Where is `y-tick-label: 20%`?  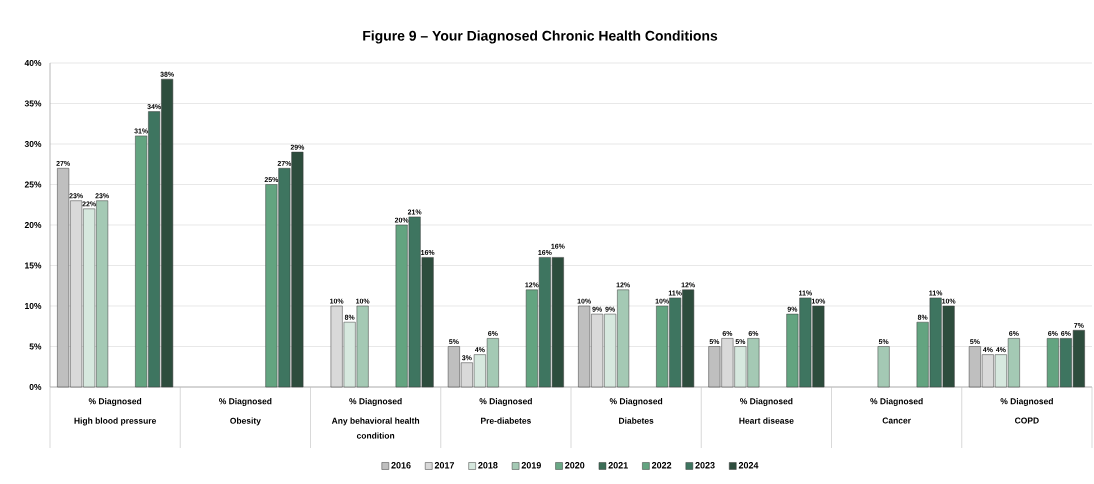
y-tick-label: 20% is located at coordinates (33, 225).